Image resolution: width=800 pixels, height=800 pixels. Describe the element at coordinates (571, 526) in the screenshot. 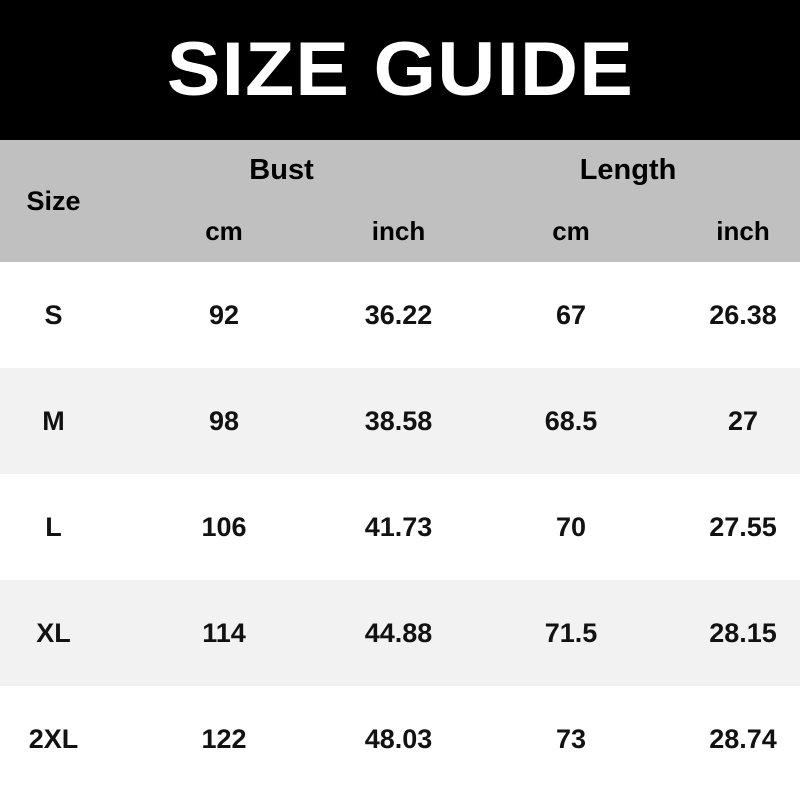

I see `cell-length-cm: 70` at that location.